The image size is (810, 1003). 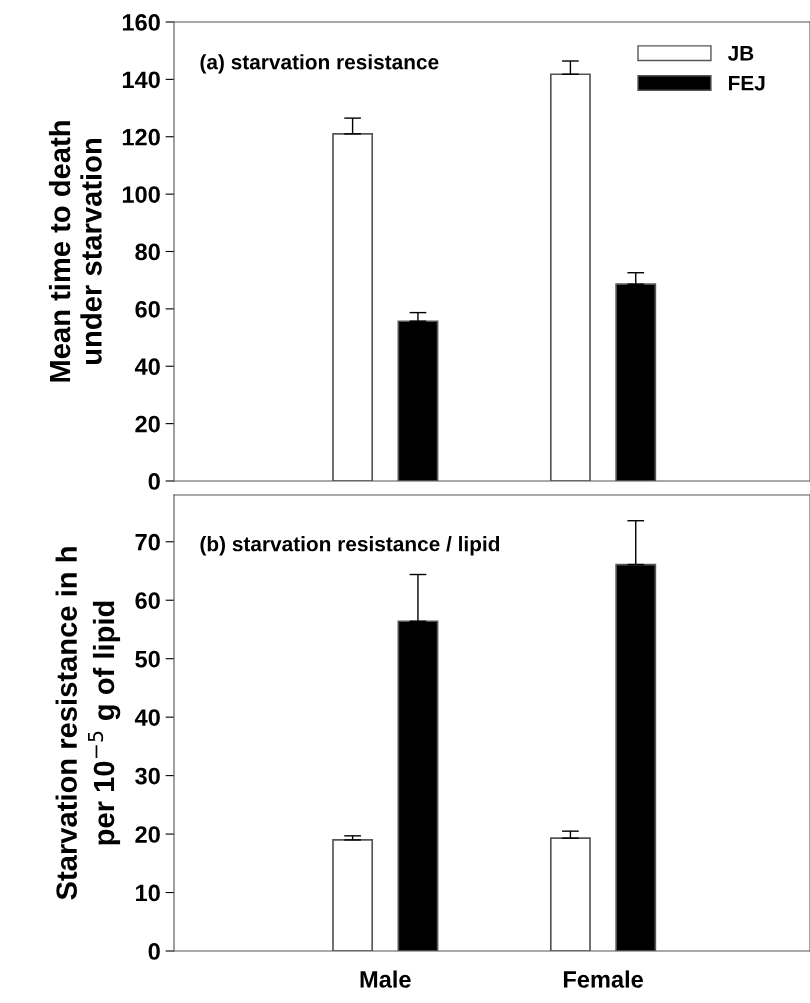 What do you see at coordinates (747, 83) in the screenshot?
I see `legend-label: FEJ` at bounding box center [747, 83].